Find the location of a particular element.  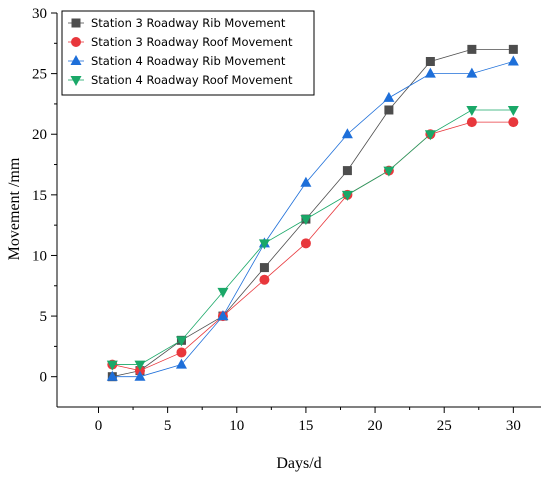

legend-label: Station 4 Roadway Roof Movement is located at coordinates (192, 80).